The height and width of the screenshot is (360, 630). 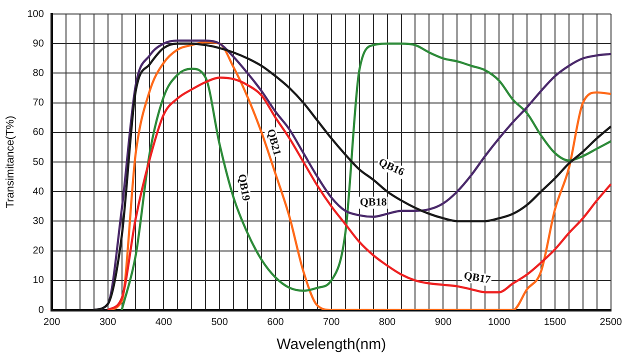 What do you see at coordinates (443, 322) in the screenshot?
I see `x-tick-label: 900` at bounding box center [443, 322].